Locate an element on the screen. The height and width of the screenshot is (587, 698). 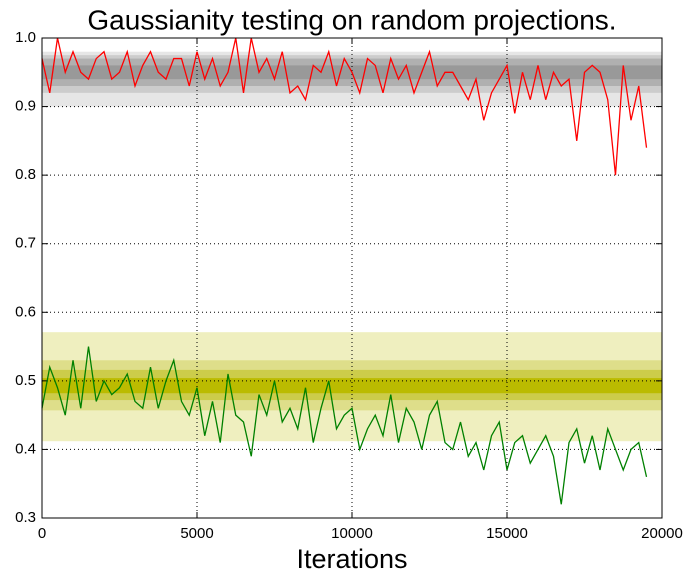
y-tick-label: 0.5 is located at coordinates (25, 380).